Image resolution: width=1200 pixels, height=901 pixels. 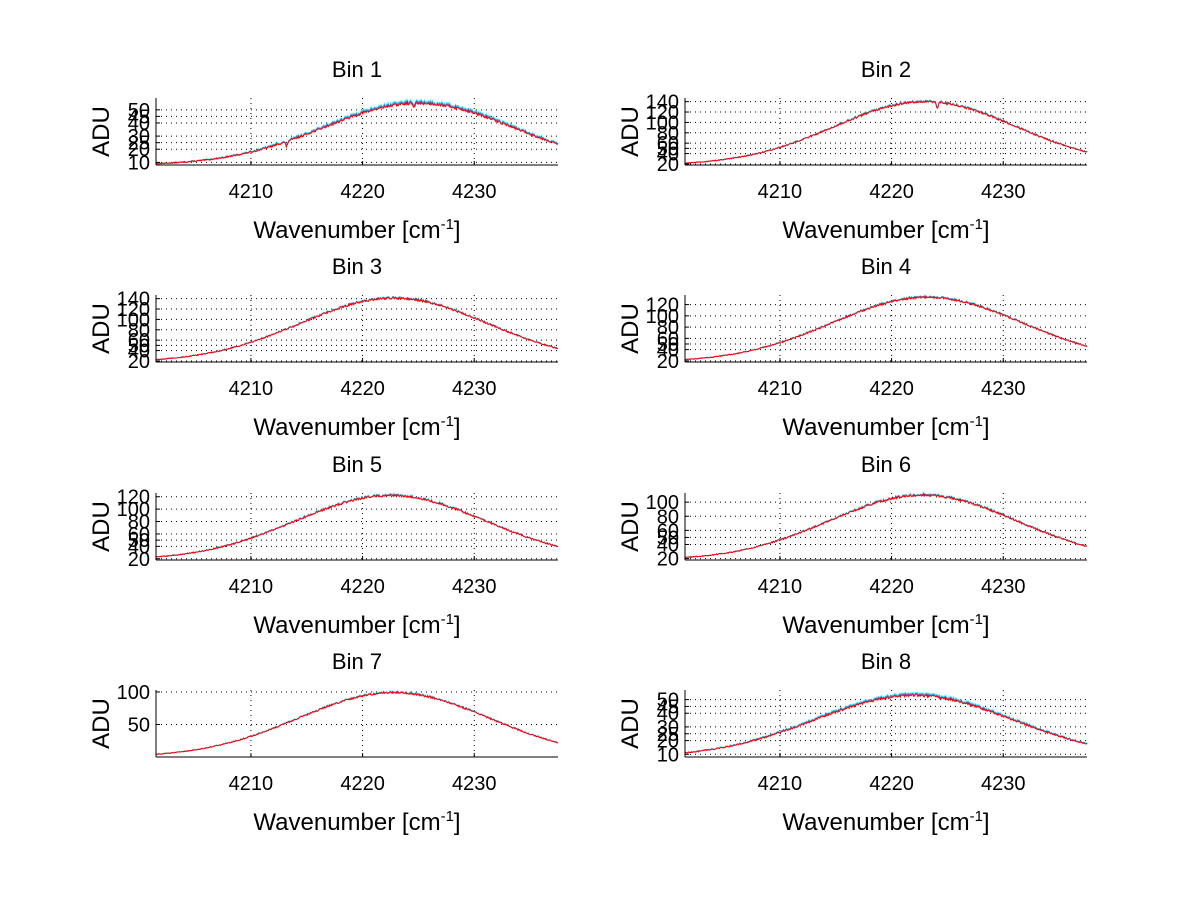 I want to click on subplot-title: Bin 5, so click(x=357, y=464).